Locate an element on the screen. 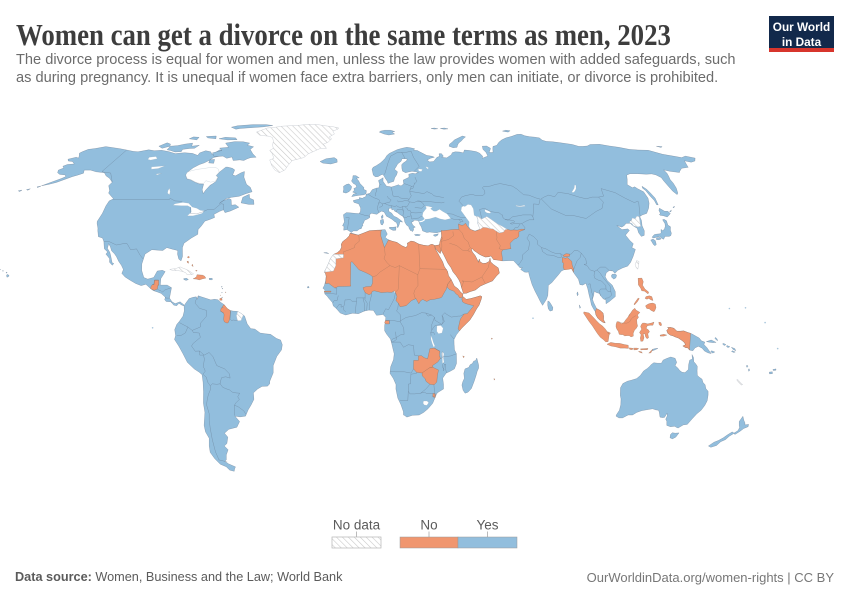  svg-text: No data is located at coordinates (357, 524).